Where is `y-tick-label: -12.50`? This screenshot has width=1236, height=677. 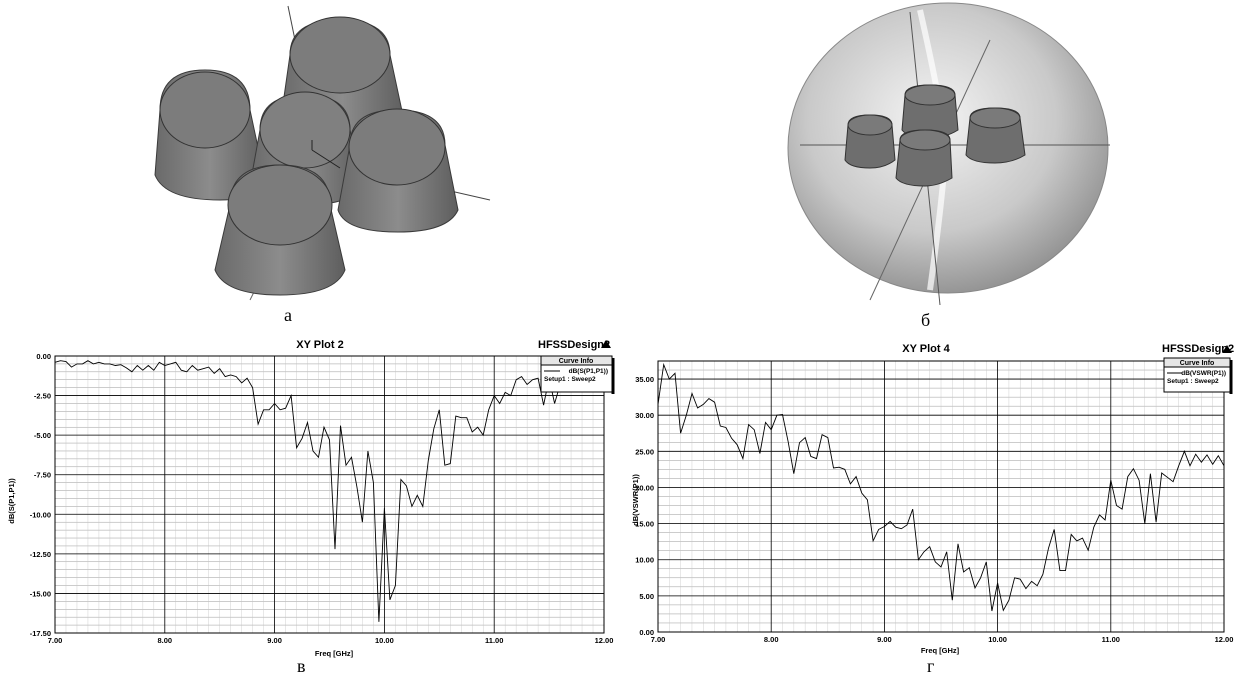 y-tick-label: -12.50 is located at coordinates (40, 554).